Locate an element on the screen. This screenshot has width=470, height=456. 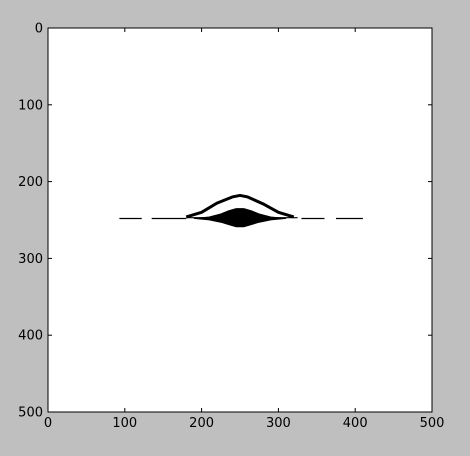
x-tick-label: 200 is located at coordinates (201, 423).